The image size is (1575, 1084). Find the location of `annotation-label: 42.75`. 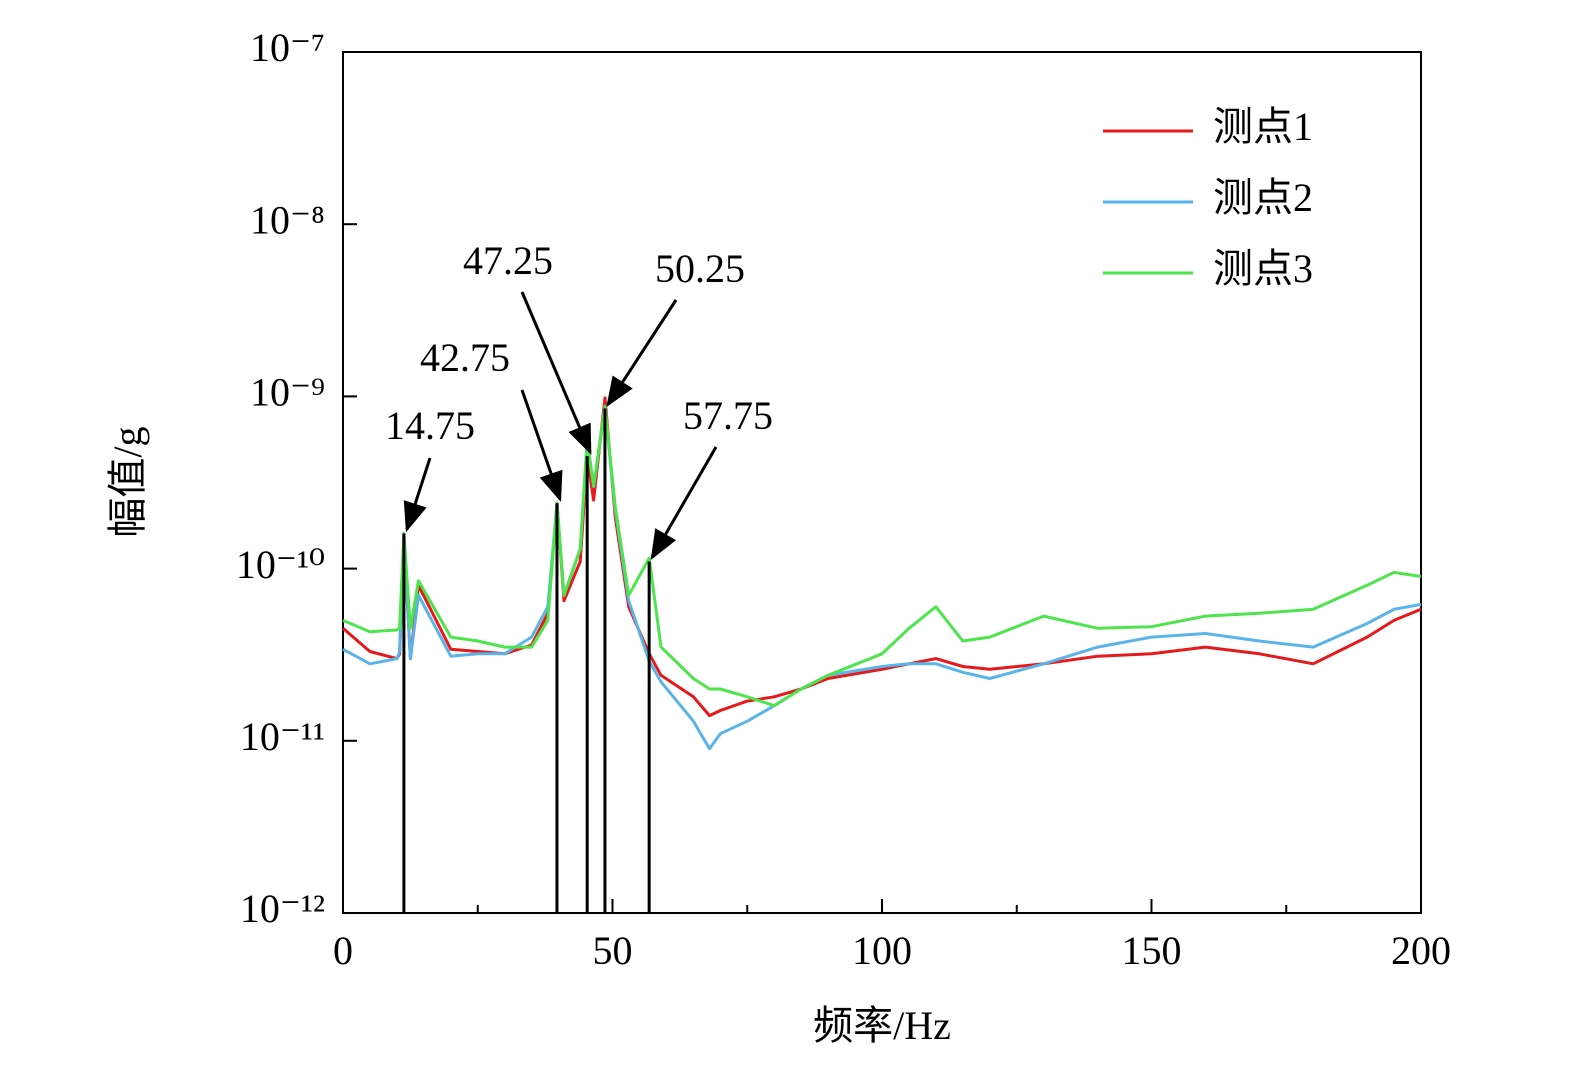

annotation-label: 42.75 is located at coordinates (465, 357).